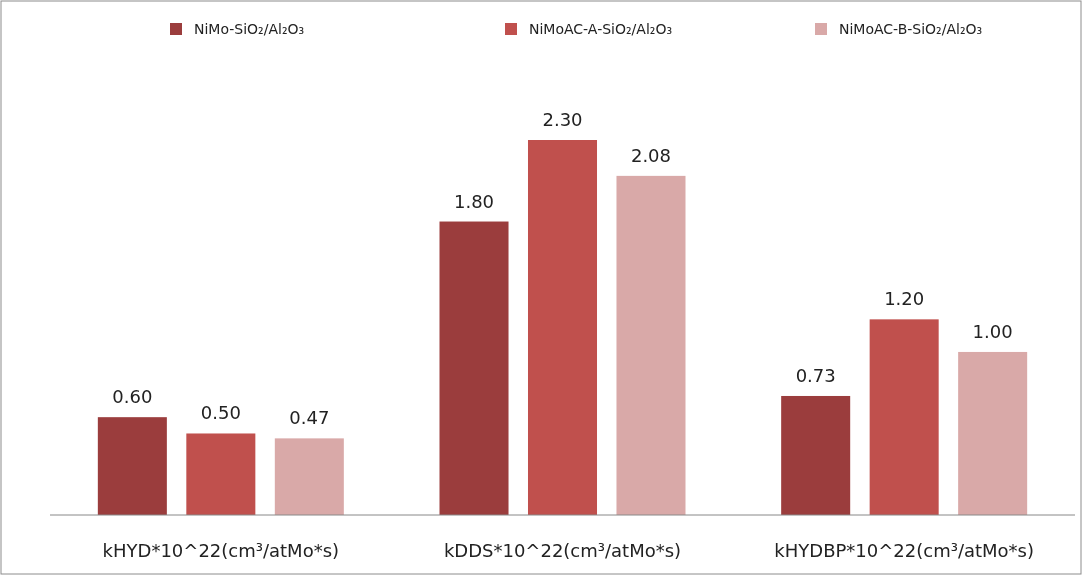  What do you see at coordinates (562, 550) in the screenshot?
I see `x-tick-label: kDDS*10^22(cm³/atMo*s)` at bounding box center [562, 550].